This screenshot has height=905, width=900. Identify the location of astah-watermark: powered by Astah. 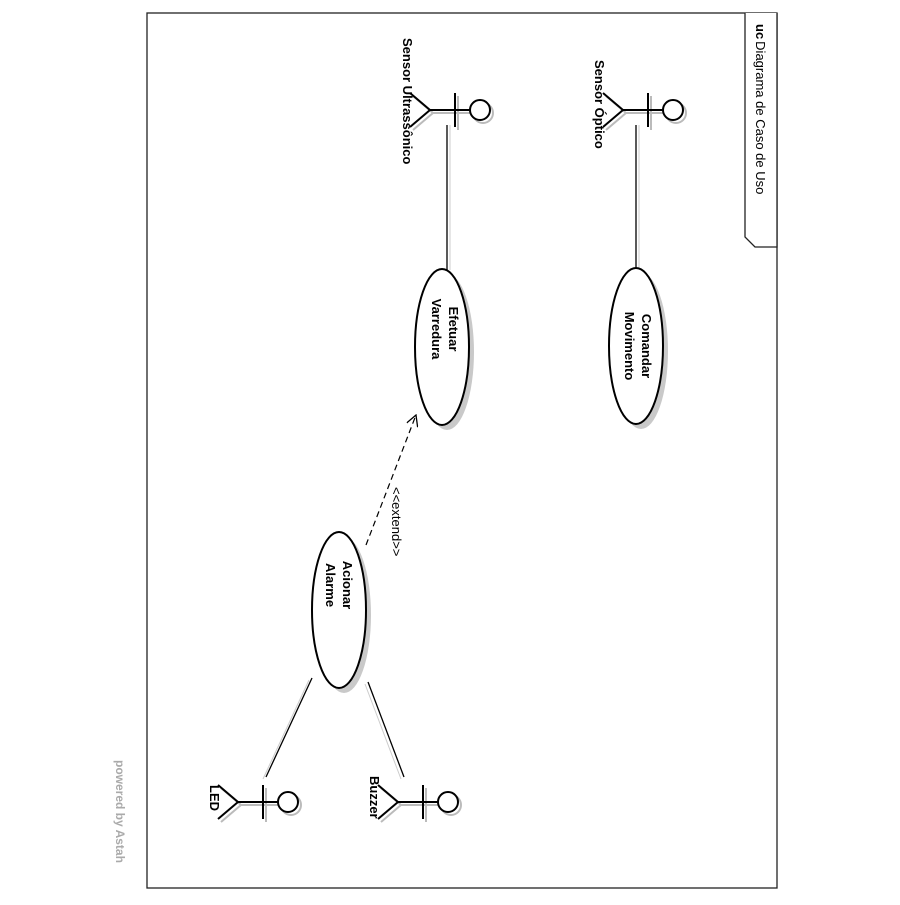
(120, 811).